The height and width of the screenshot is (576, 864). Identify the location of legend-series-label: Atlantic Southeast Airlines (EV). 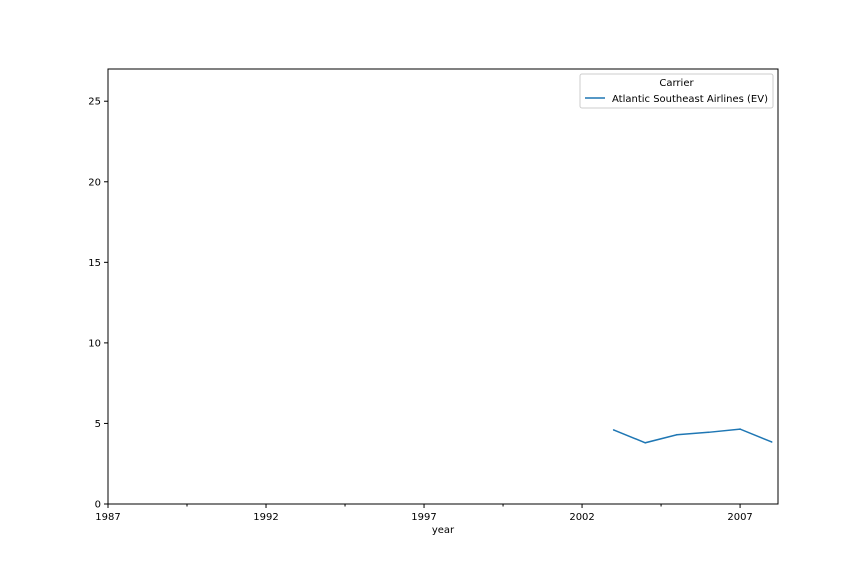
(690, 99).